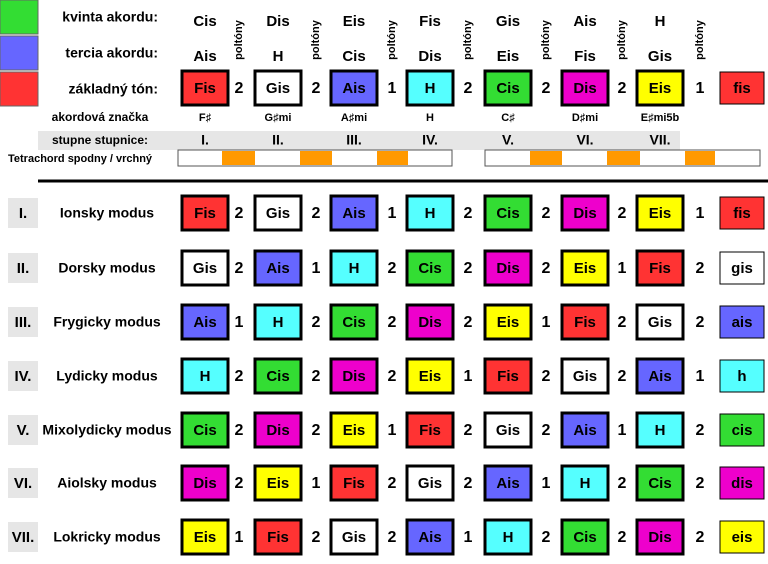 This screenshot has width=768, height=564. What do you see at coordinates (508, 118) in the screenshot?
I see `chord-symbol: C♯` at bounding box center [508, 118].